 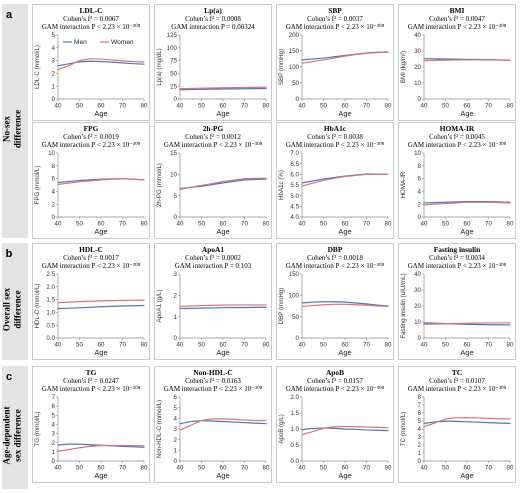 I want to click on section-label: Overall sexdifference, so click(x=12, y=309).